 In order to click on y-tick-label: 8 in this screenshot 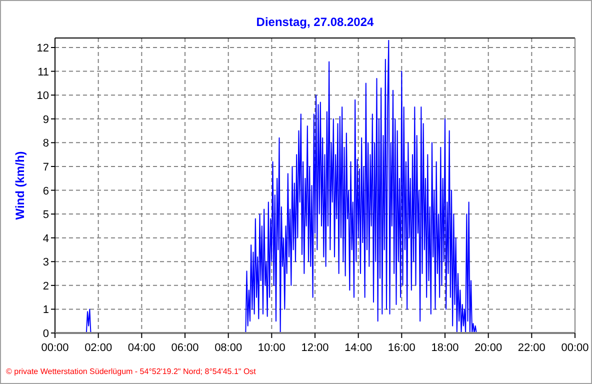, I will do `click(45, 144)`.